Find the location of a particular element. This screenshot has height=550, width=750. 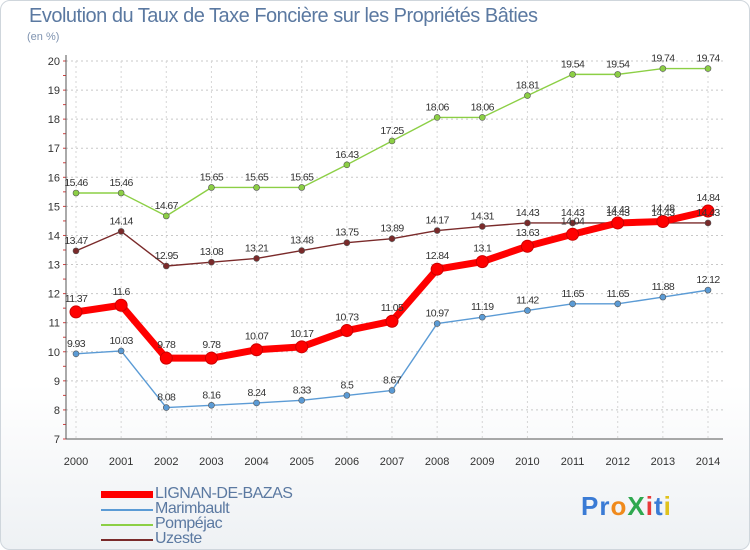

x-tick-label: 2013 is located at coordinates (663, 462).